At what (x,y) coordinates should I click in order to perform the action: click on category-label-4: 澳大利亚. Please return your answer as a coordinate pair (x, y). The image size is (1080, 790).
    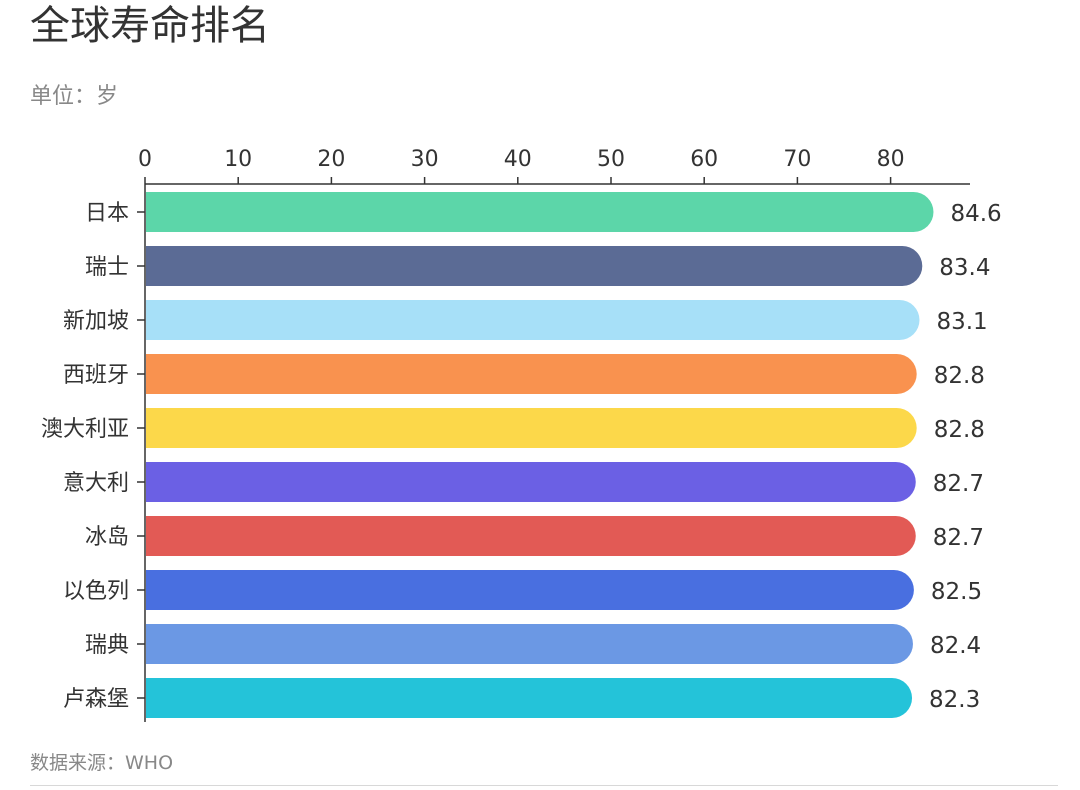
    Looking at the image, I should click on (85, 429).